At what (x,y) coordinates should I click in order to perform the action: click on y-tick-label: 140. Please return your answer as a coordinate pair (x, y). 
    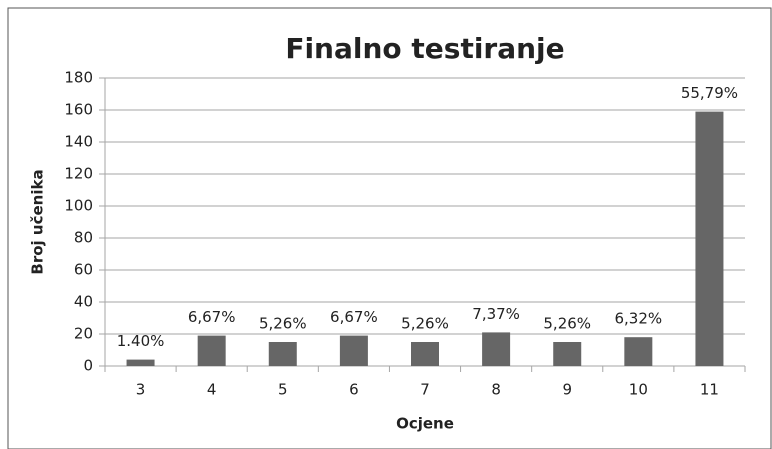
    Looking at the image, I should click on (78, 142).